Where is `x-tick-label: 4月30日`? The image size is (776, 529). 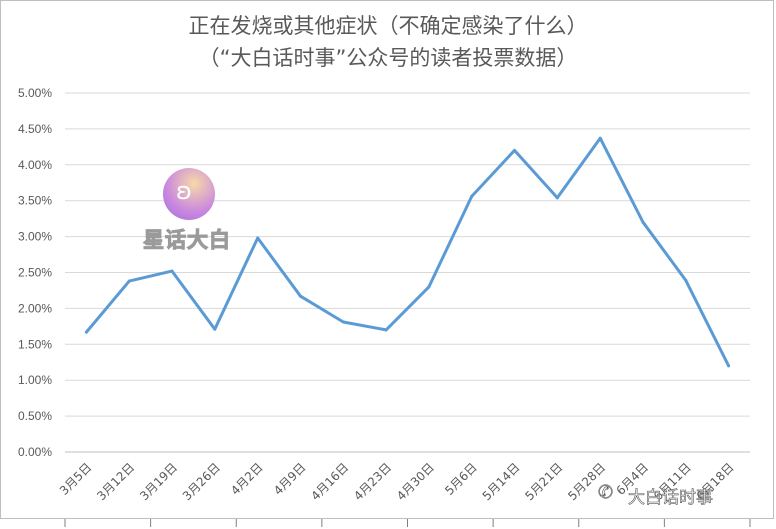 x-tick-label: 4月30日 is located at coordinates (415, 481).